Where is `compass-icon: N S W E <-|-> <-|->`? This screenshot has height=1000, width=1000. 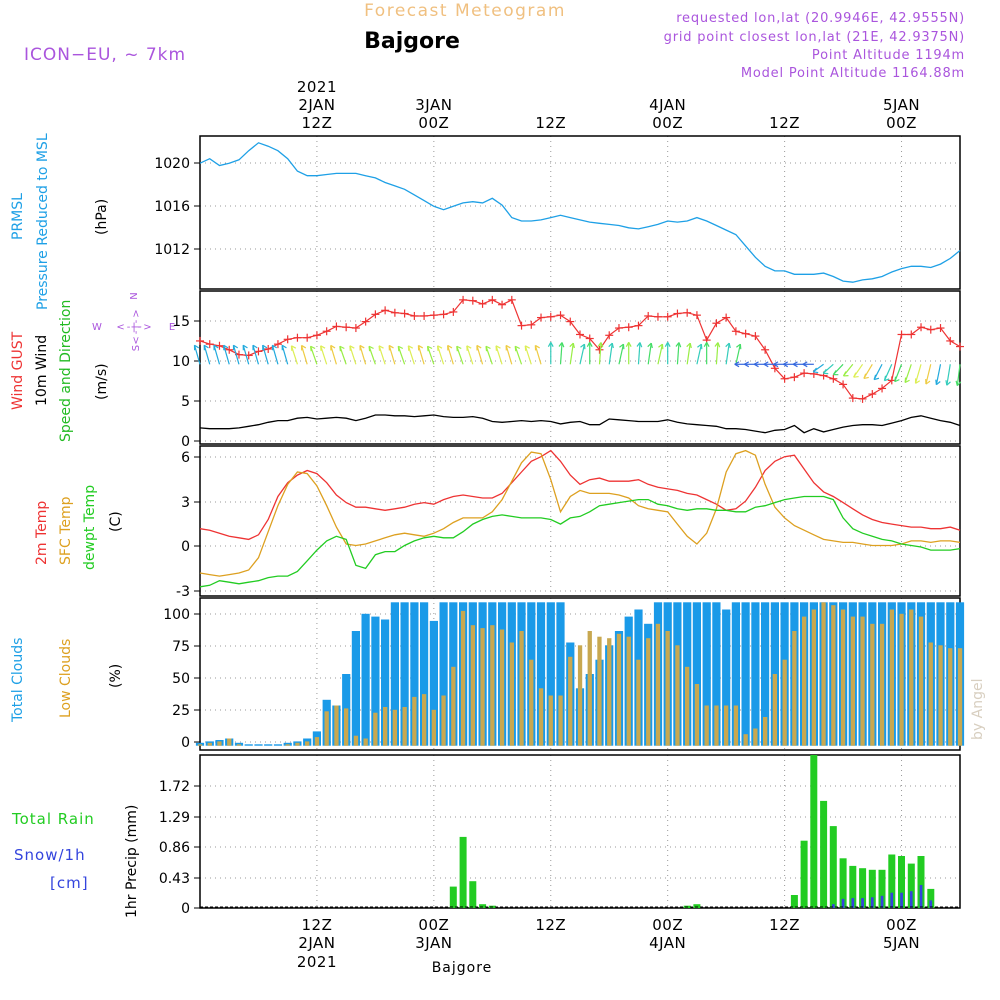
compass-icon: N S W E <-|-> <-|-> is located at coordinates (133, 321).